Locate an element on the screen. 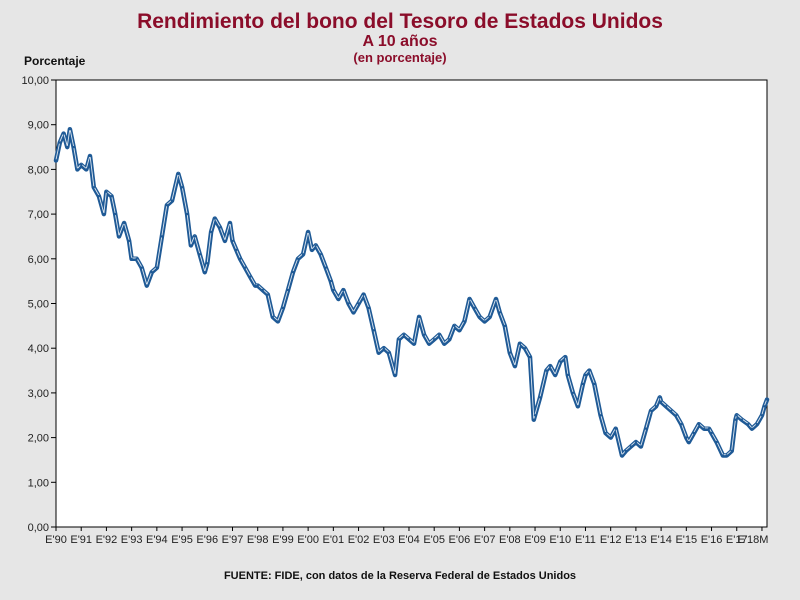 The height and width of the screenshot is (600, 800). x-tick-label: E'92 is located at coordinates (107, 540).